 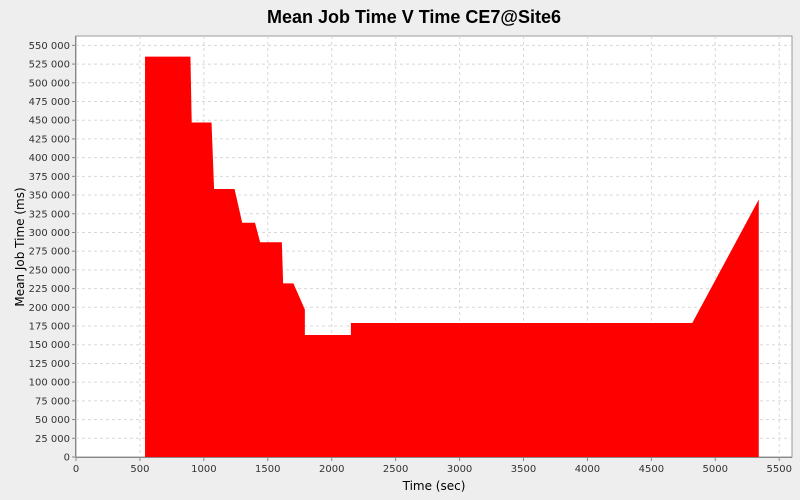 What do you see at coordinates (651, 469) in the screenshot?
I see `x-tick-label: 4500` at bounding box center [651, 469].